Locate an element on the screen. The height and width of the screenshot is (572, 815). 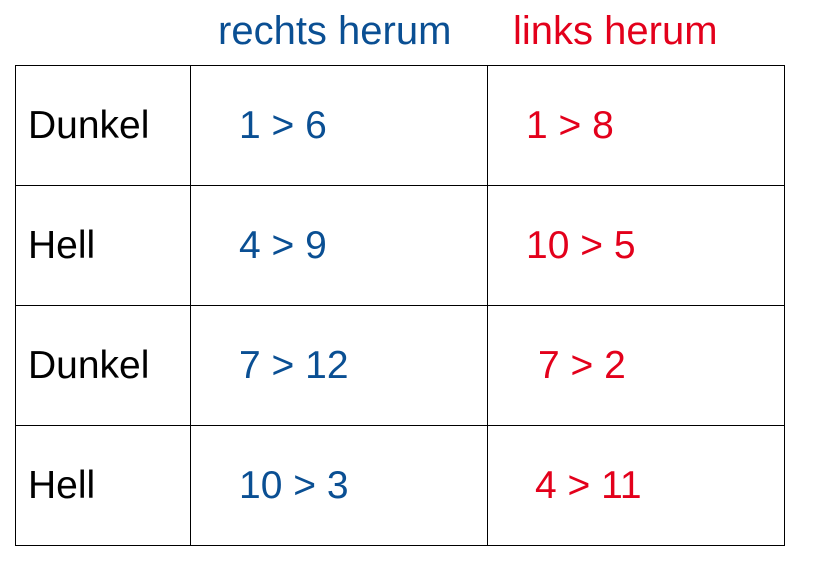
links-cell: 4 > 11 is located at coordinates (636, 485).